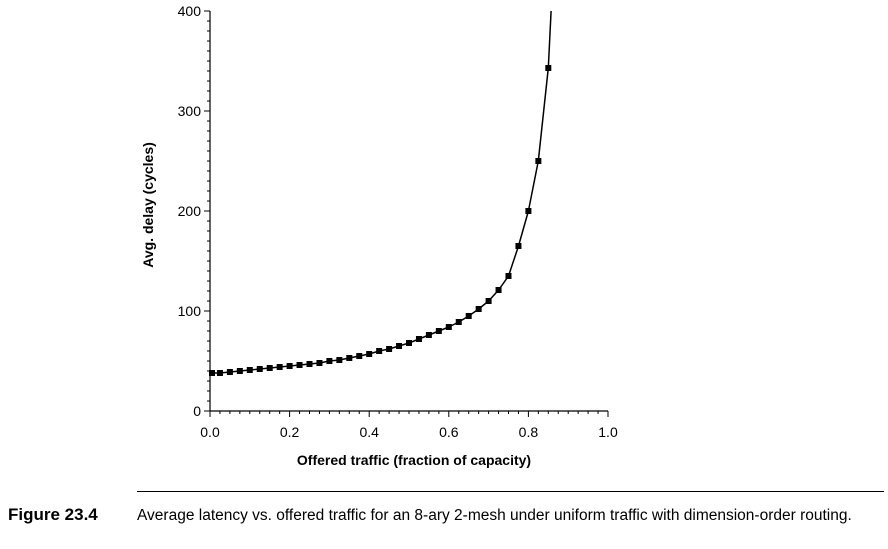 The height and width of the screenshot is (549, 888). What do you see at coordinates (369, 432) in the screenshot?
I see `x-tick-label: 0.4` at bounding box center [369, 432].